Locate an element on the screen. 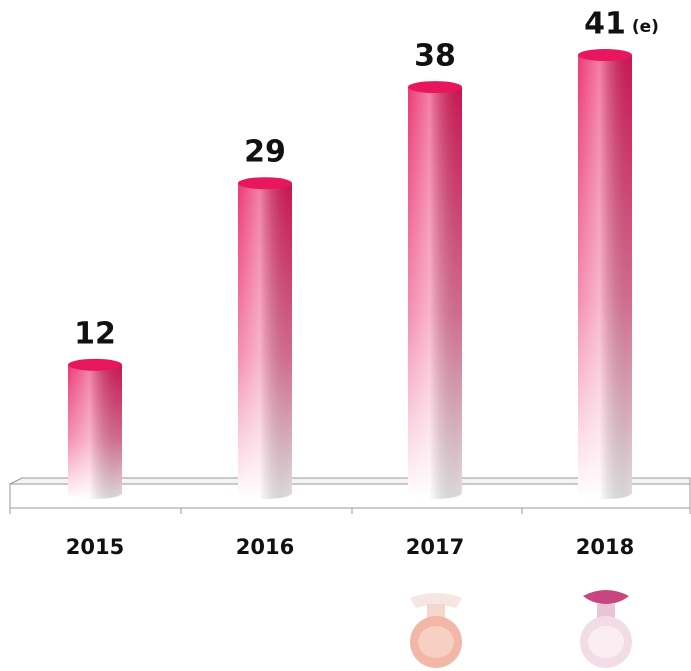 The height and width of the screenshot is (671, 691). value-label: 12 is located at coordinates (95, 333).